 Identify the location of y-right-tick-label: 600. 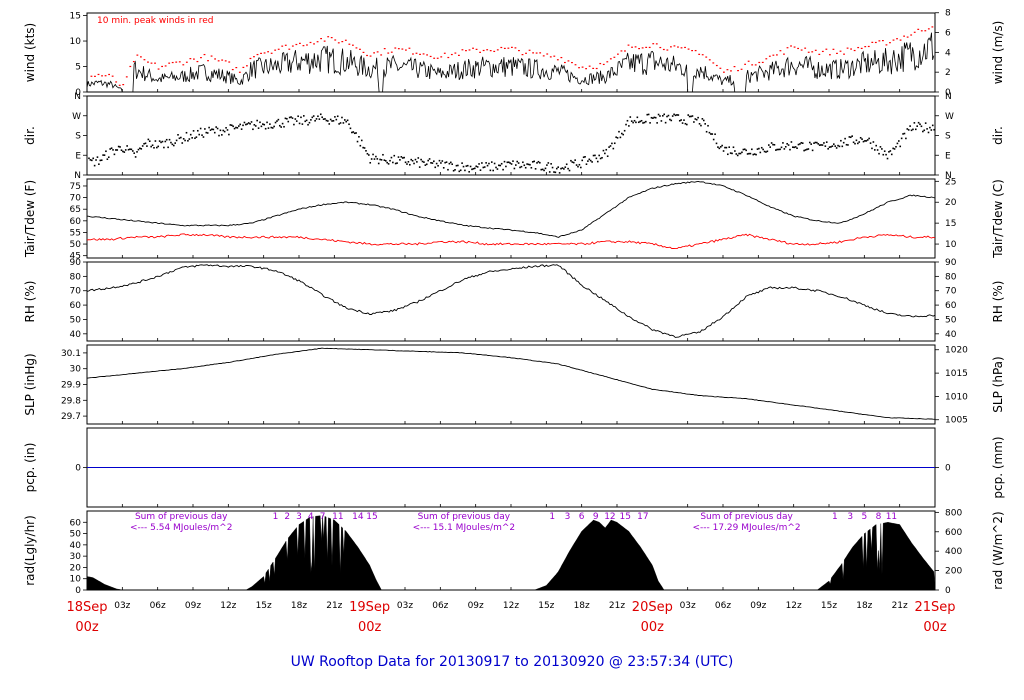
(953, 533).